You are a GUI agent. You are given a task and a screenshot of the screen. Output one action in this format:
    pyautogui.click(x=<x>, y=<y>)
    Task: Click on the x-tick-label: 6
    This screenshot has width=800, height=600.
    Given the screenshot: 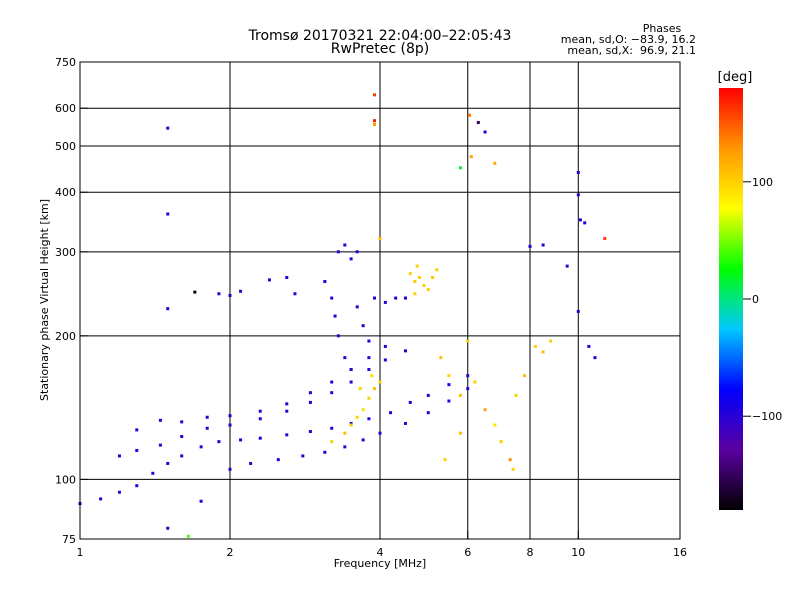 What is the action you would take?
    pyautogui.click(x=467, y=552)
    